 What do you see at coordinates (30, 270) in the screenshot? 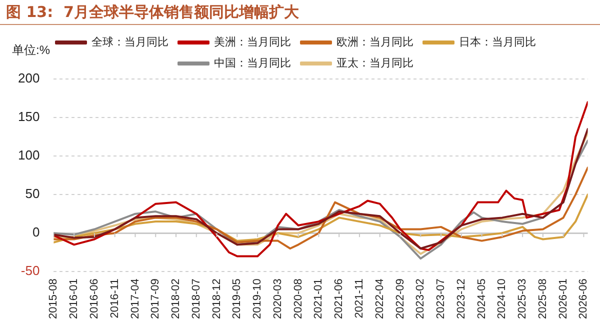
I see `y-tick-label: -50` at bounding box center [30, 270].